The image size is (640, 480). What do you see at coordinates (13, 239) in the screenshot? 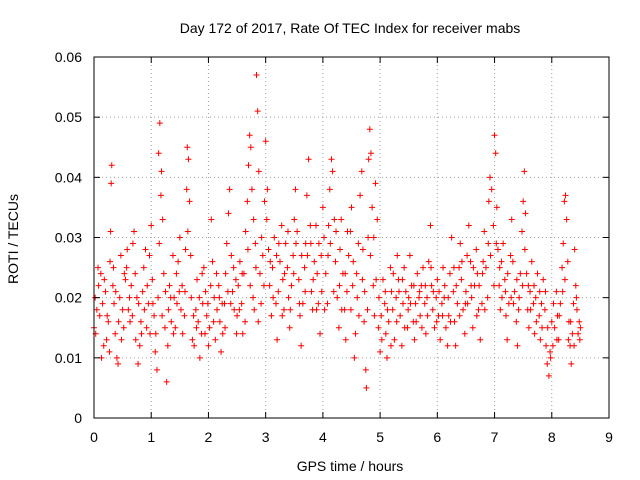
I see `y-axis-label: ROTI / TECUs` at bounding box center [13, 239].